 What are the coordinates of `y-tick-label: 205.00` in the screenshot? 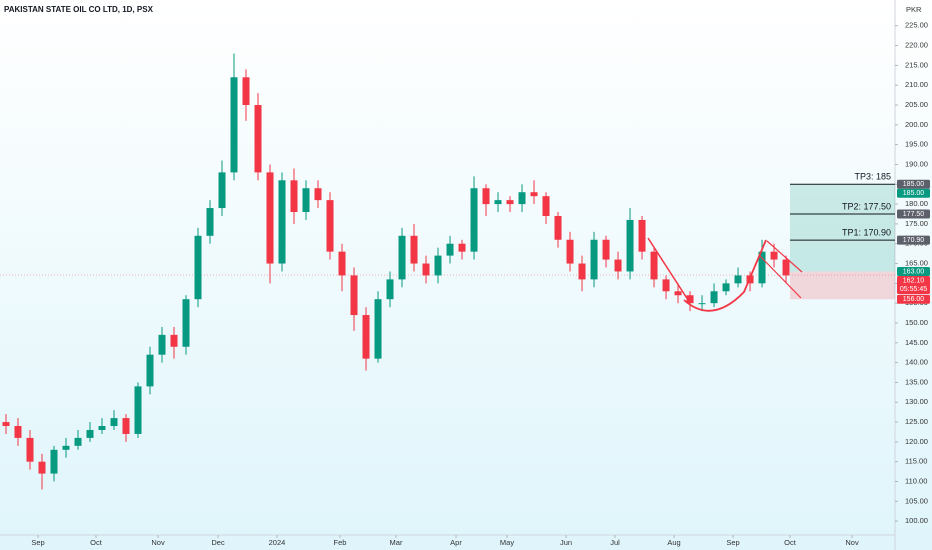 It's located at (916, 104).